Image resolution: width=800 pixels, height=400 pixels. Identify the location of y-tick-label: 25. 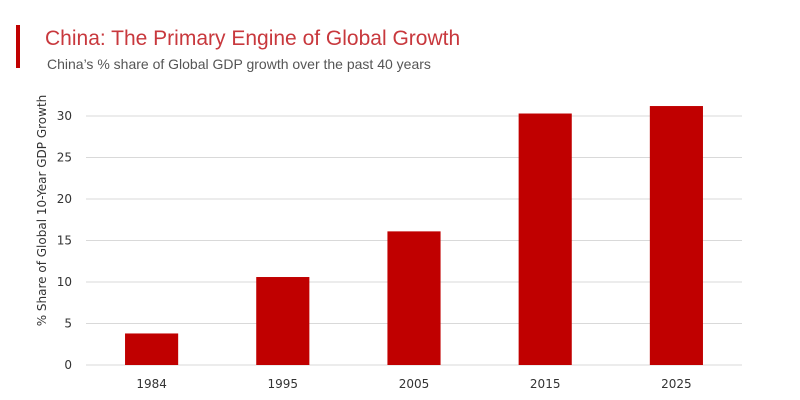
(64, 158).